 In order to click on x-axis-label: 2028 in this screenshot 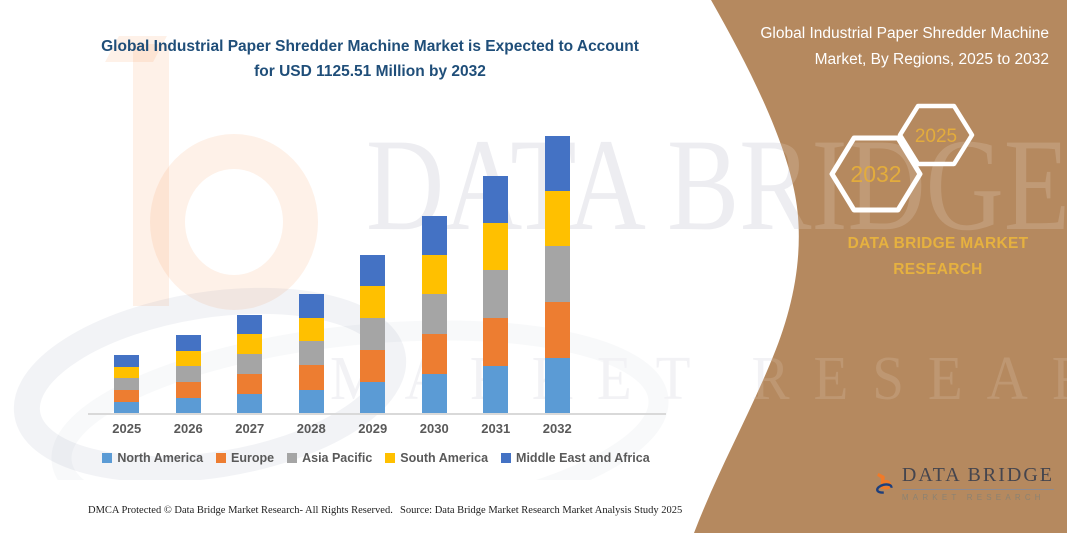, I will do `click(311, 428)`.